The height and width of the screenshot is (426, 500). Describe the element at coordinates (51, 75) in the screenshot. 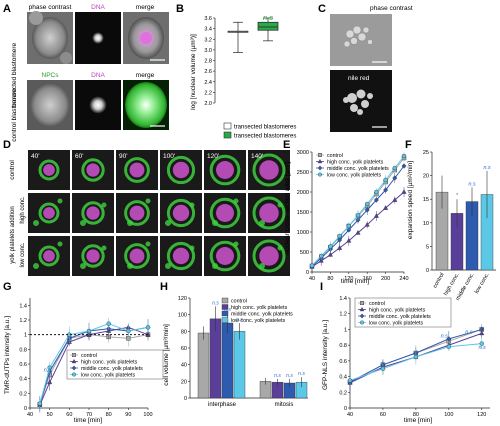

I see `header-npcs: NPCs` at that location.